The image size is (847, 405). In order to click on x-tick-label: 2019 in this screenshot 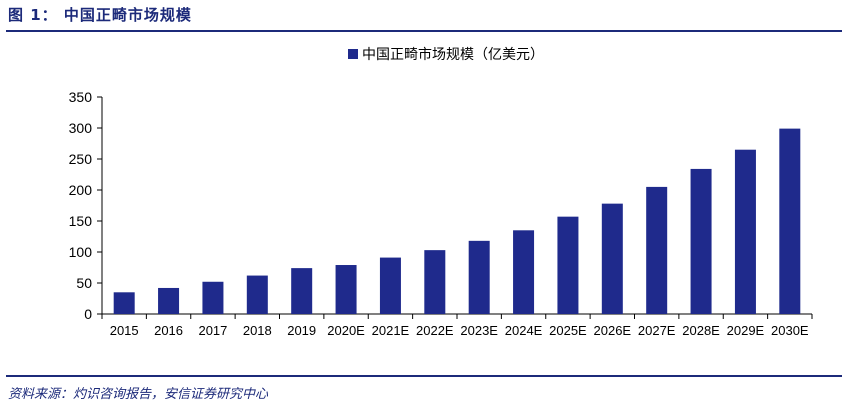, I will do `click(301, 330)`.